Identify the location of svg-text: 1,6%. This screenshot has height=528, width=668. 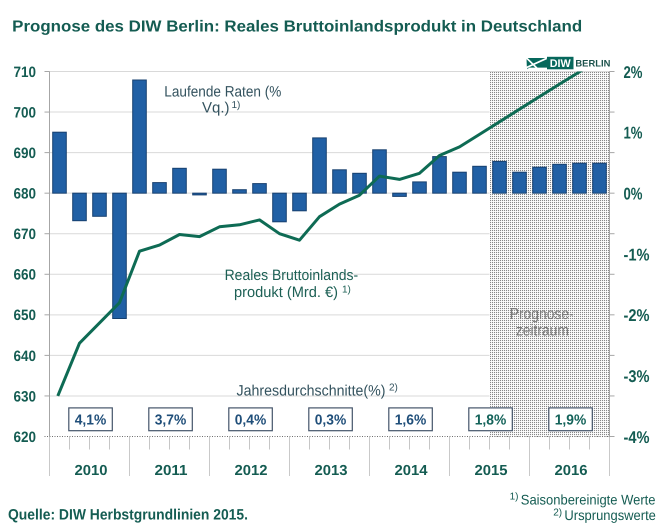
(411, 420).